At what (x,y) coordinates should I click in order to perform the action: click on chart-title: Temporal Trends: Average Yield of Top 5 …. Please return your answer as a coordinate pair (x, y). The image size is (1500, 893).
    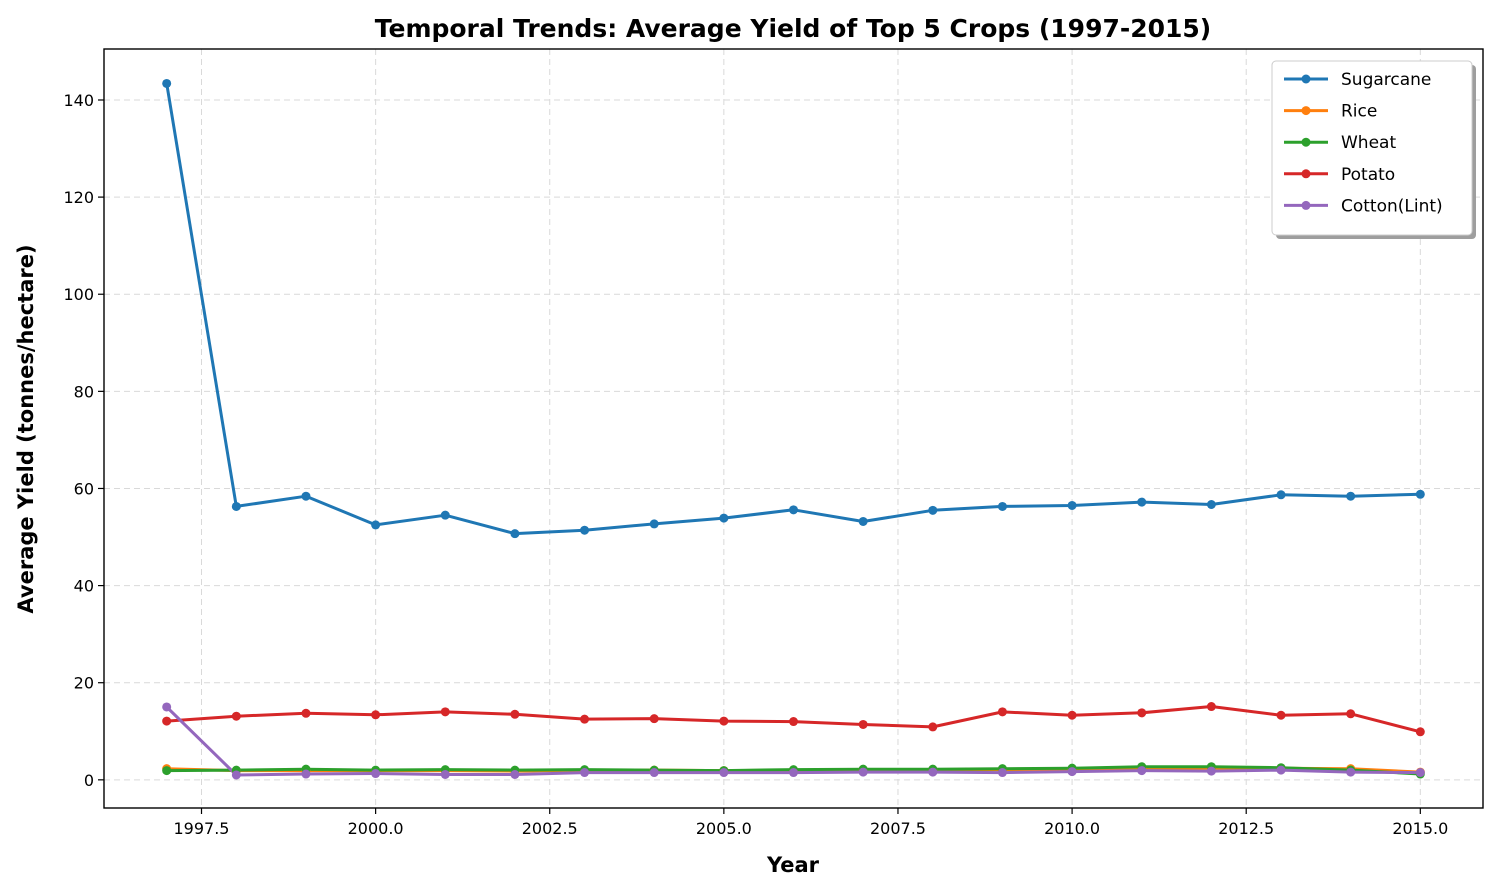
    Looking at the image, I should click on (793, 28).